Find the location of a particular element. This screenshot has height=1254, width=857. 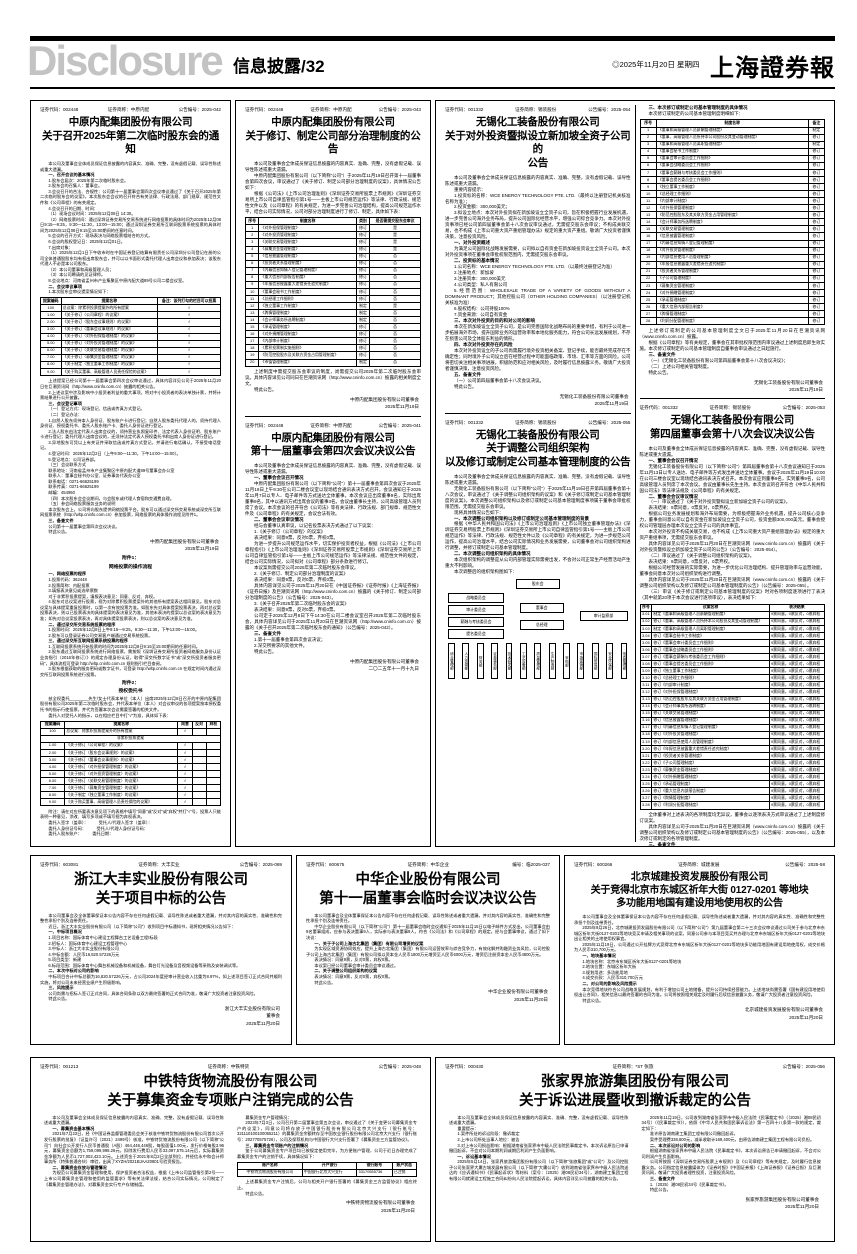

signature-line: 北京城建投资发展股份有限公司董事会 is located at coordinates (783, 1010).